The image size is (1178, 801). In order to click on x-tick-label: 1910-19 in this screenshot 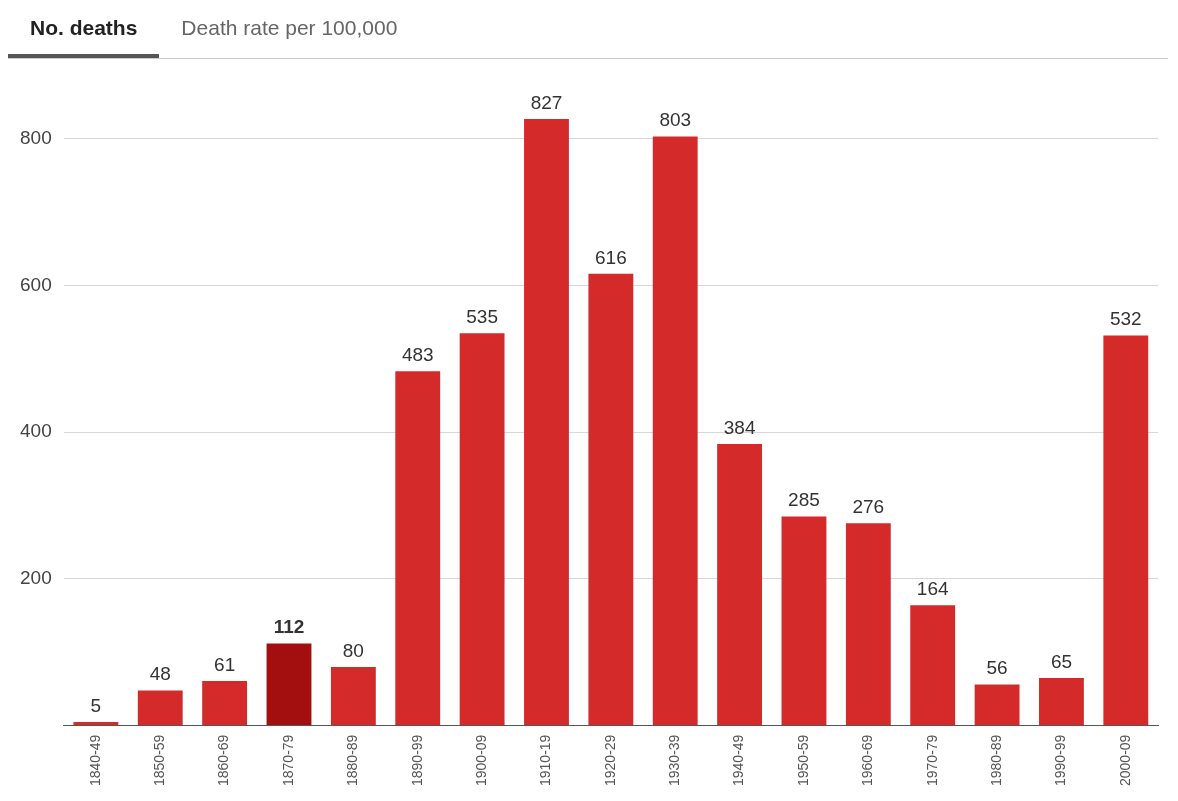, I will do `click(545, 760)`.